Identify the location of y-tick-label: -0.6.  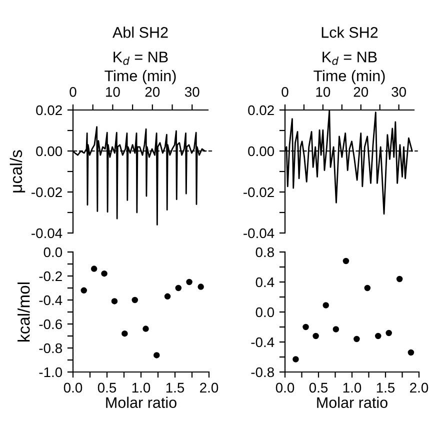
(50, 324).